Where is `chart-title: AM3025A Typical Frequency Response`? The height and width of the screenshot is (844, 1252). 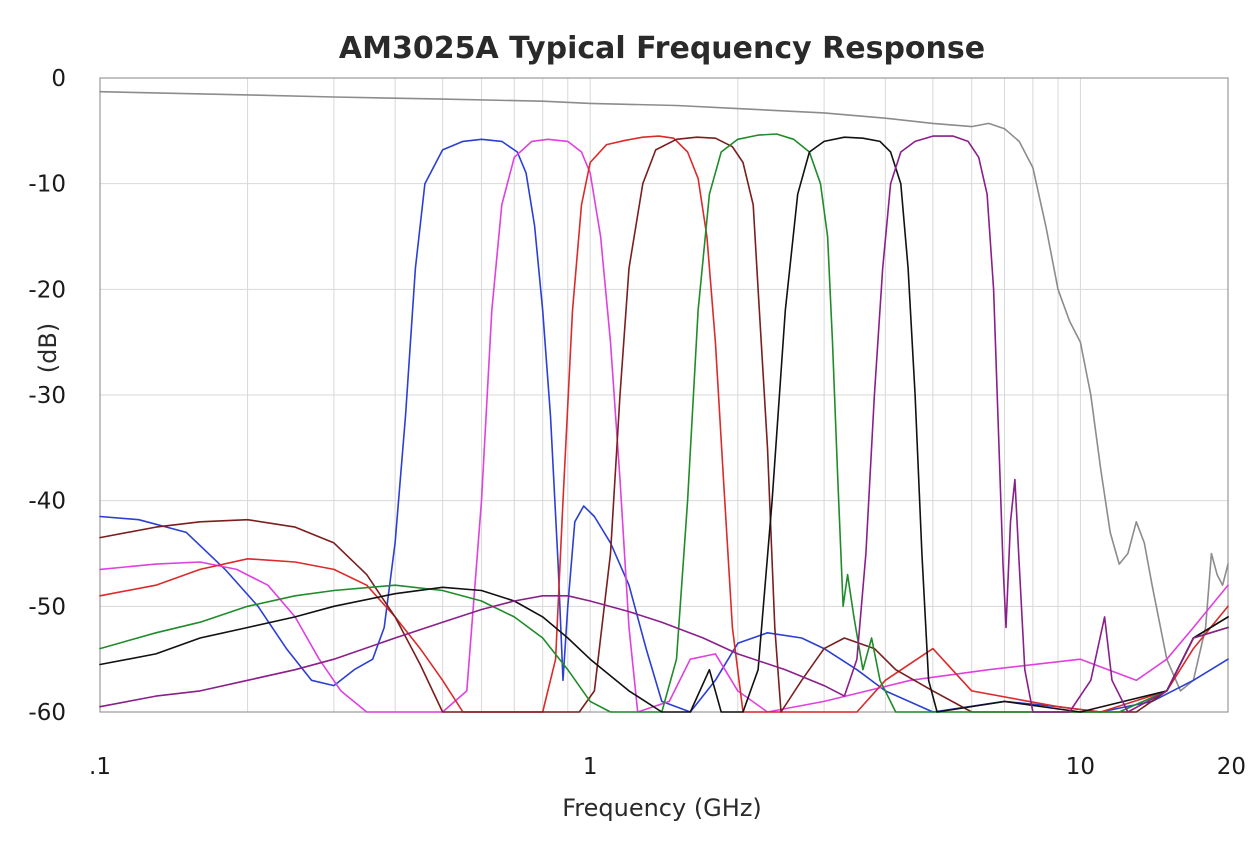 chart-title: AM3025A Typical Frequency Response is located at coordinates (662, 48).